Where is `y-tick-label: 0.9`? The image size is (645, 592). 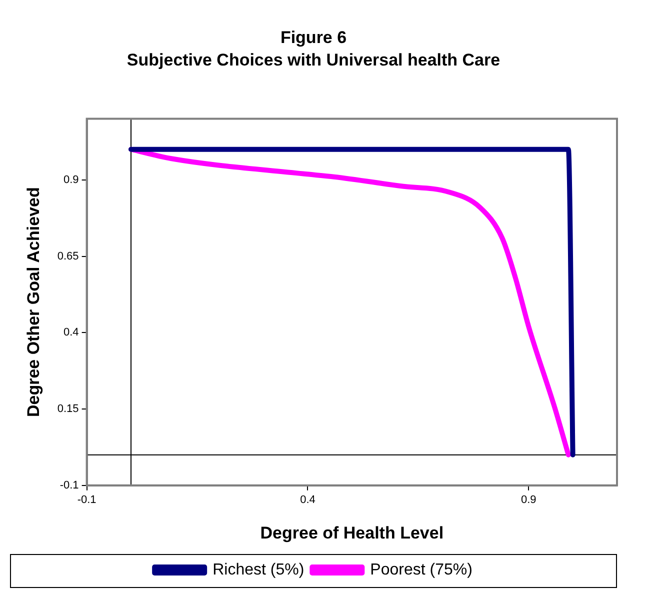
y-tick-label: 0.9 is located at coordinates (71, 180).